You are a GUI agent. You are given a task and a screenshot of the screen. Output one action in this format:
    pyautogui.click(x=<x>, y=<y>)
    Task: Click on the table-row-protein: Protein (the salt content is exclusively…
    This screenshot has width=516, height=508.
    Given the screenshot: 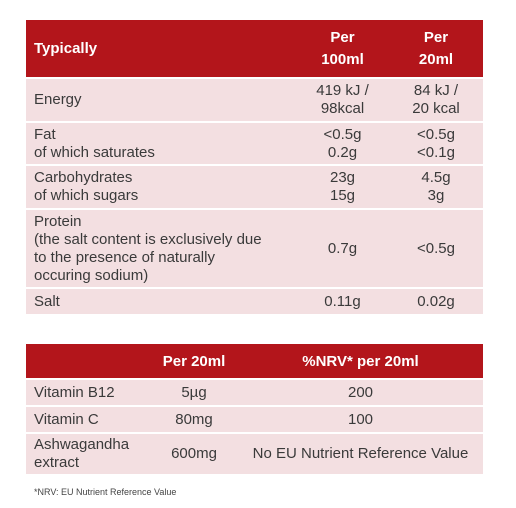 What is the action you would take?
    pyautogui.click(x=254, y=247)
    